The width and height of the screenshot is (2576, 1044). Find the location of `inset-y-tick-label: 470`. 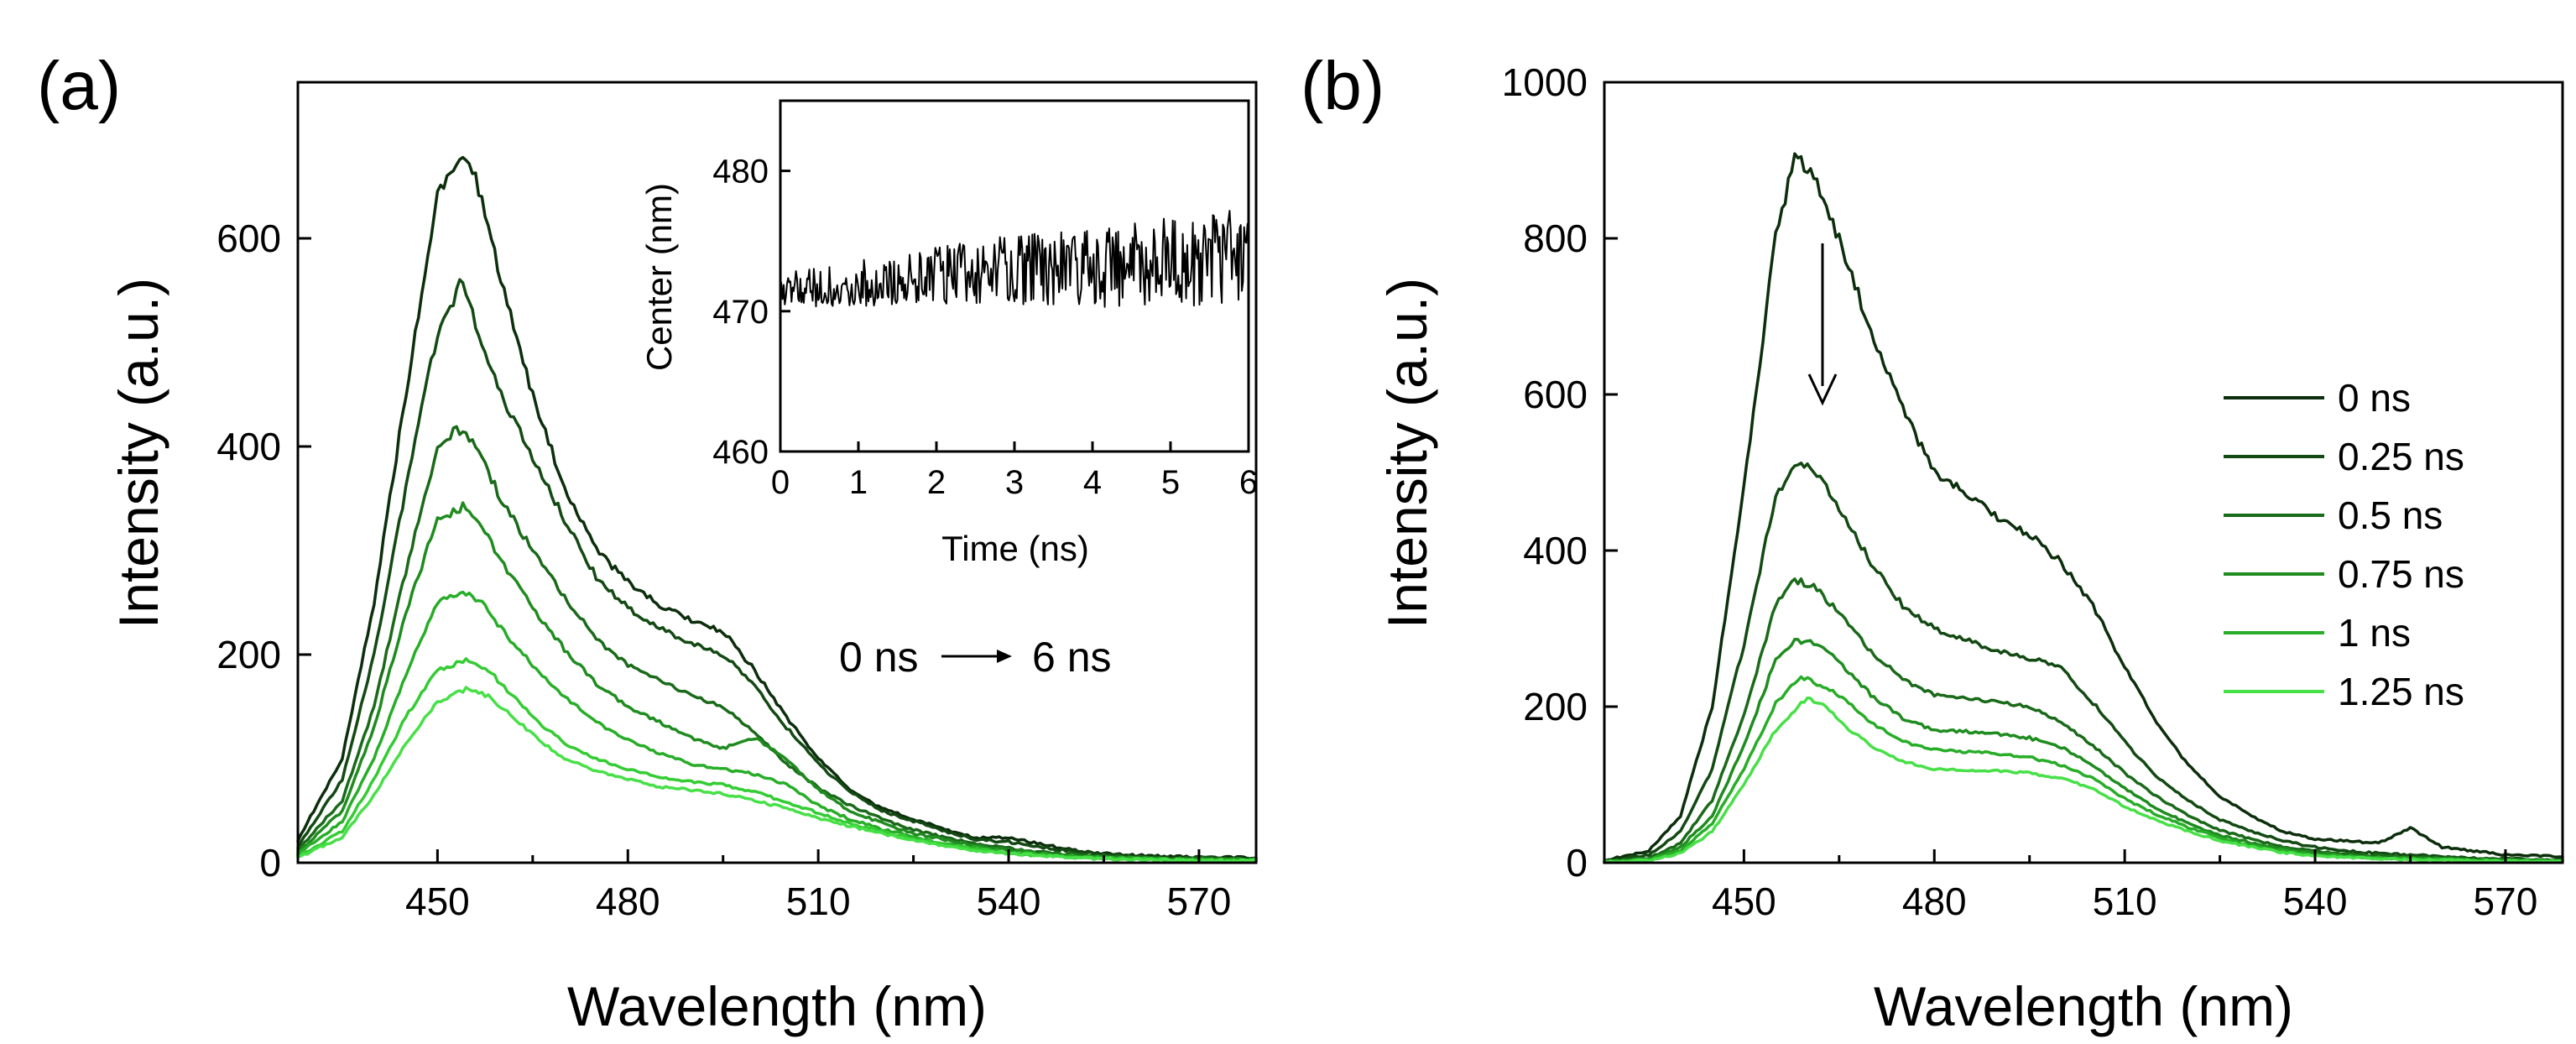

inset-y-tick-label: 470 is located at coordinates (740, 312).